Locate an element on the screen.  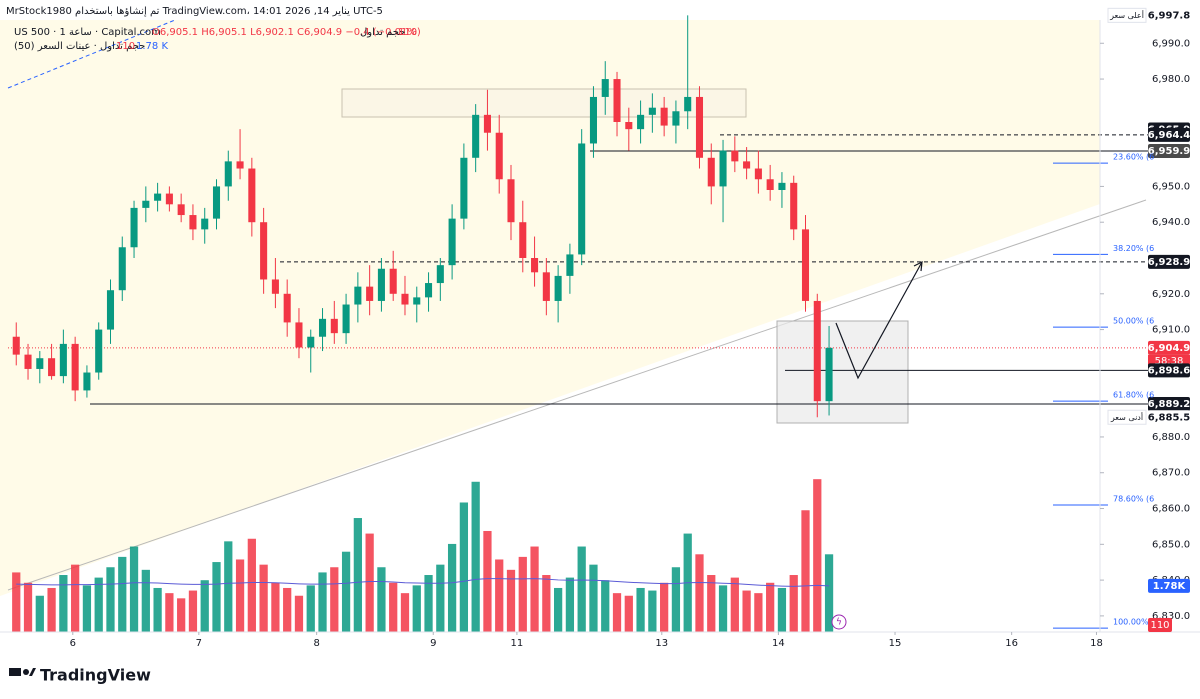
price-label: 6,904.9 is located at coordinates (1169, 348).